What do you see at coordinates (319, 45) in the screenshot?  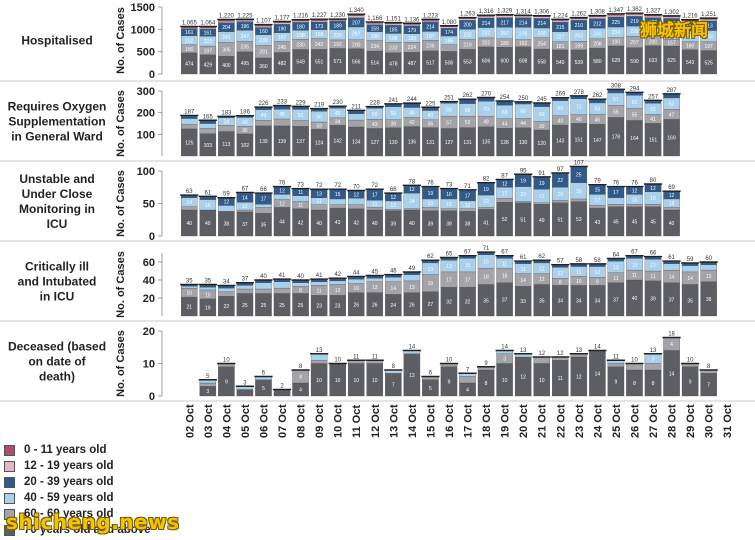 I see `segment-label: 242` at bounding box center [319, 45].